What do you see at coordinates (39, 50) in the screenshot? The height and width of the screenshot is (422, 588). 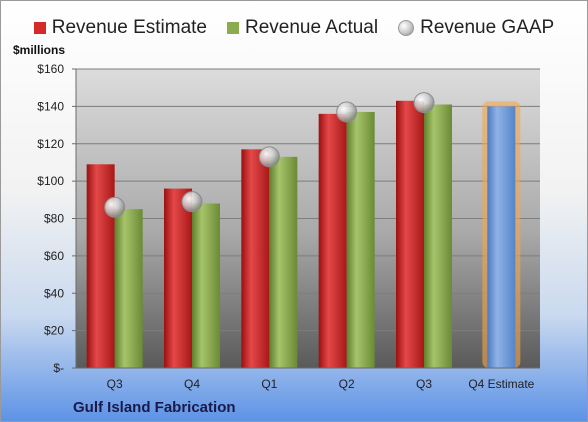 I see `y-axis-unit-label: $millions` at bounding box center [39, 50].